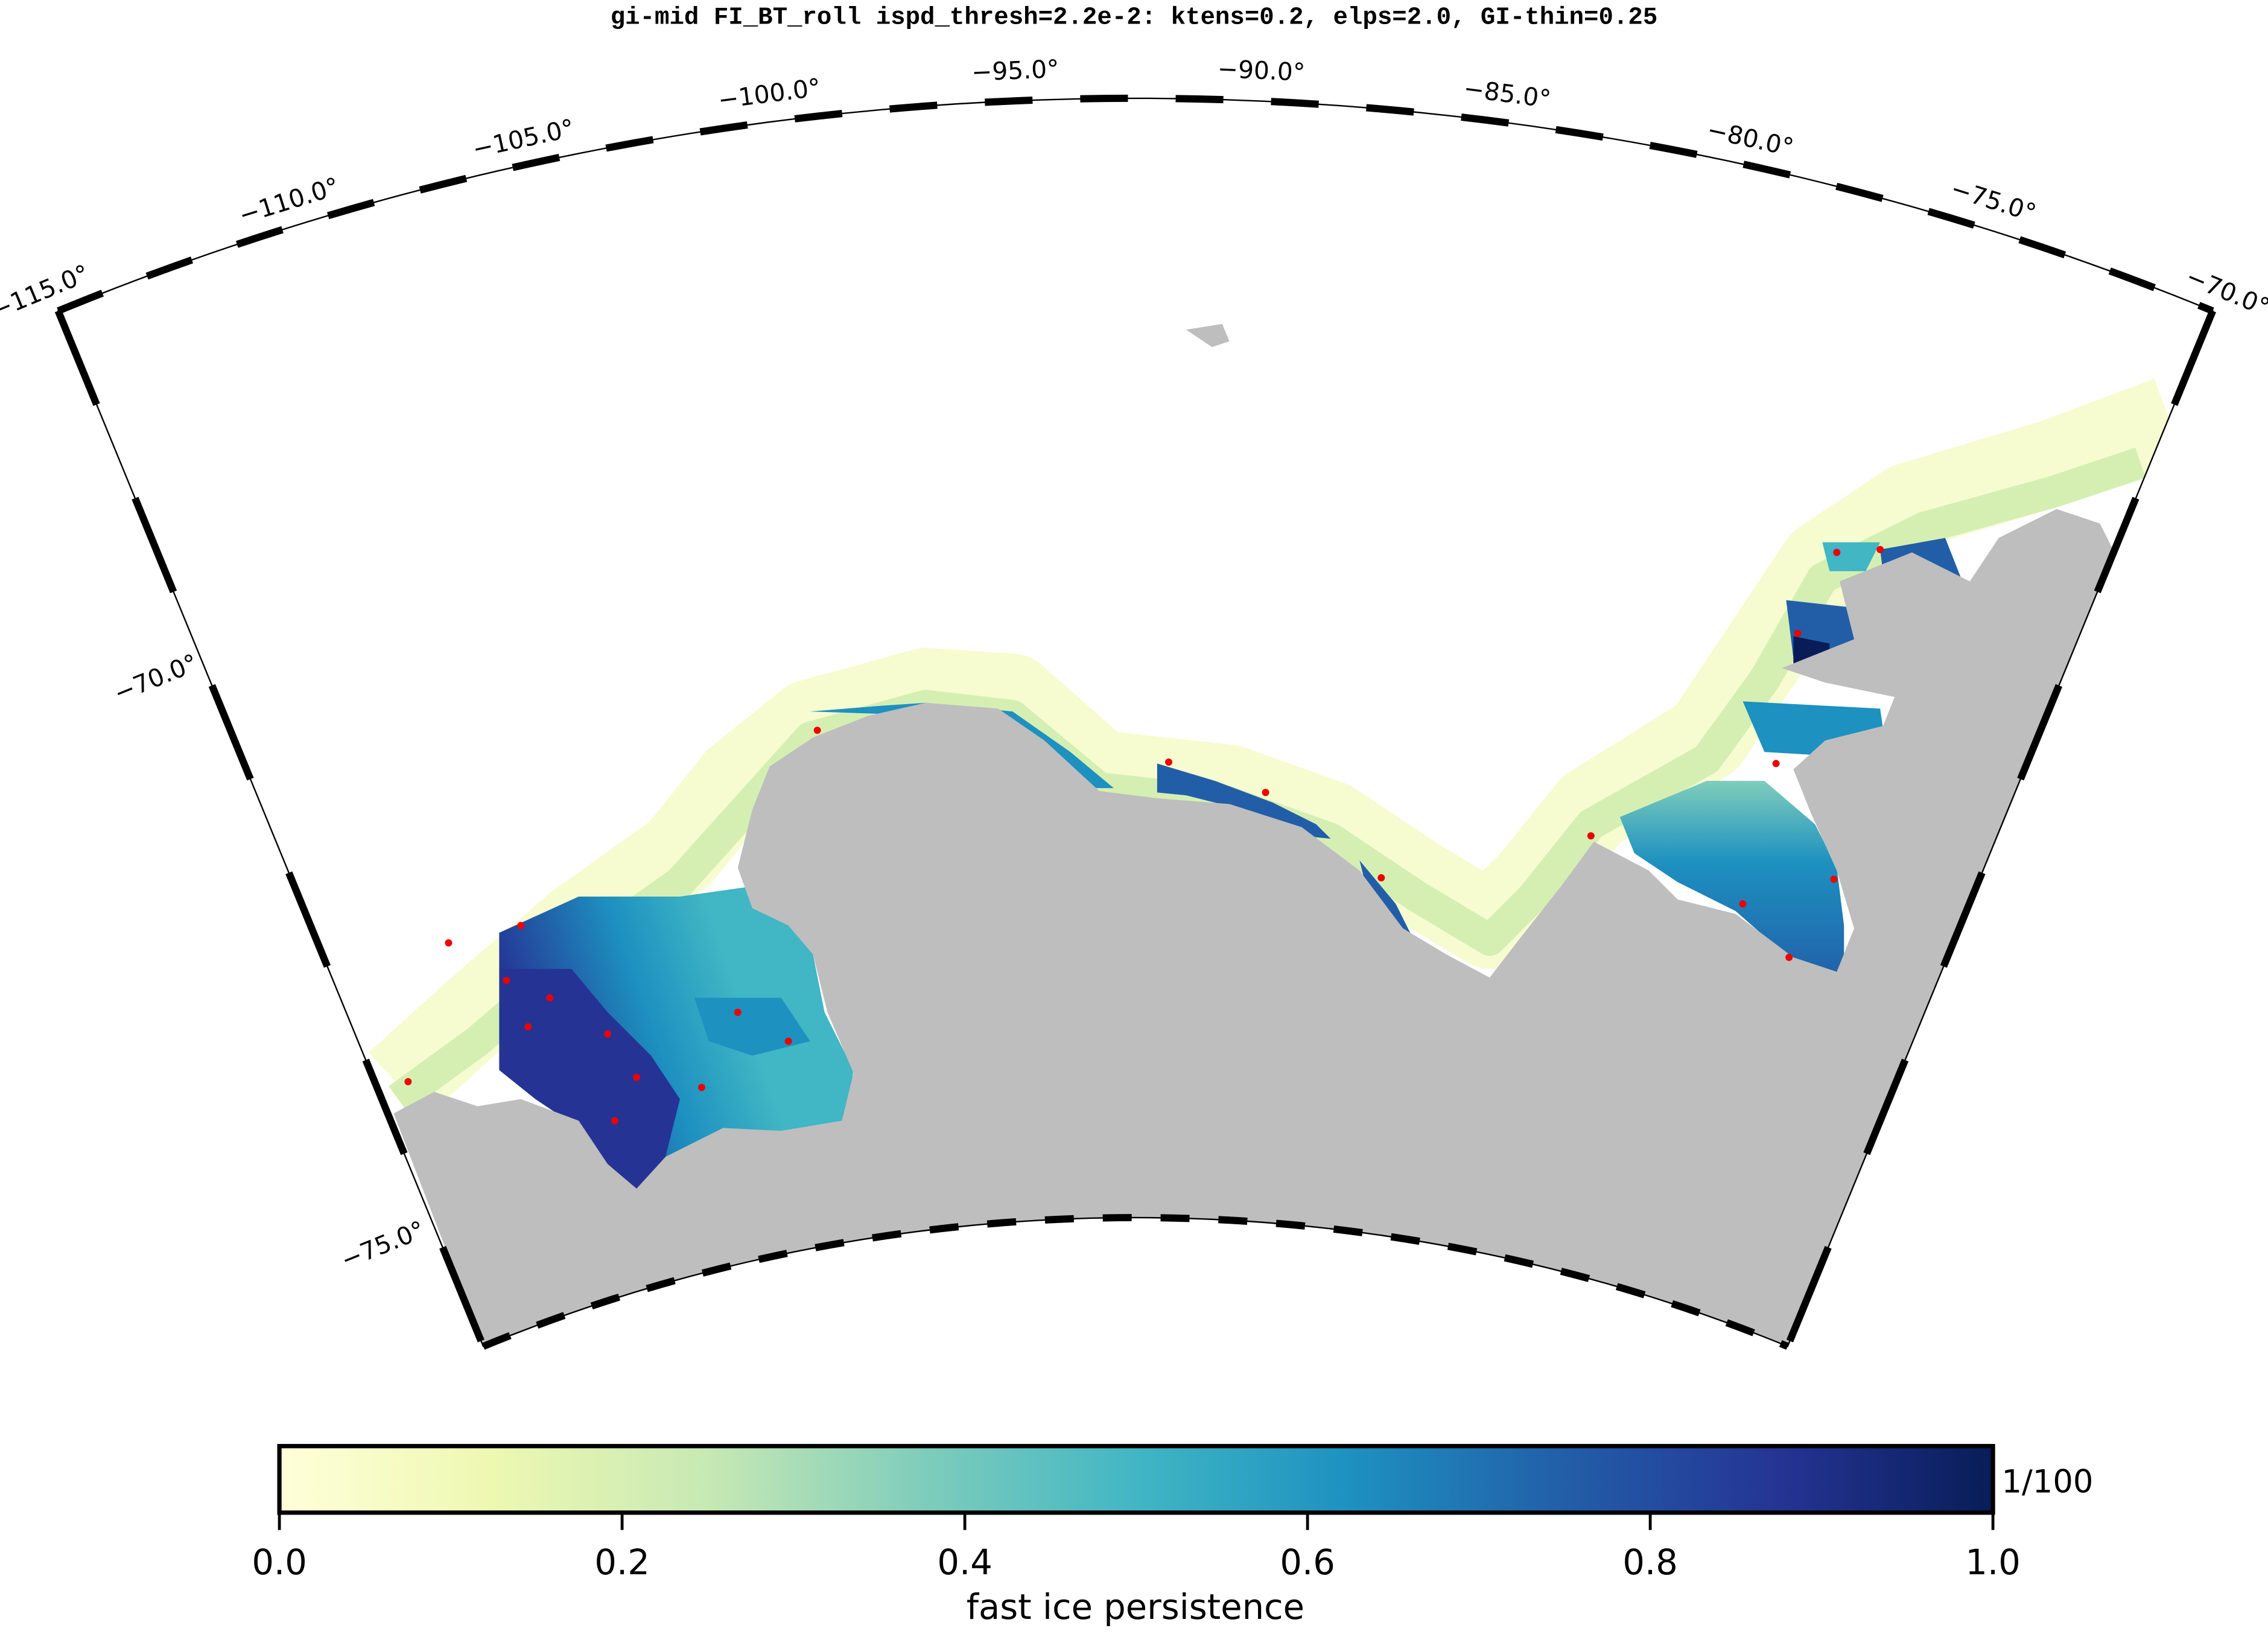  Describe the element at coordinates (1307, 1563) in the screenshot. I see `colorbar-tick-label: 0.6` at that location.